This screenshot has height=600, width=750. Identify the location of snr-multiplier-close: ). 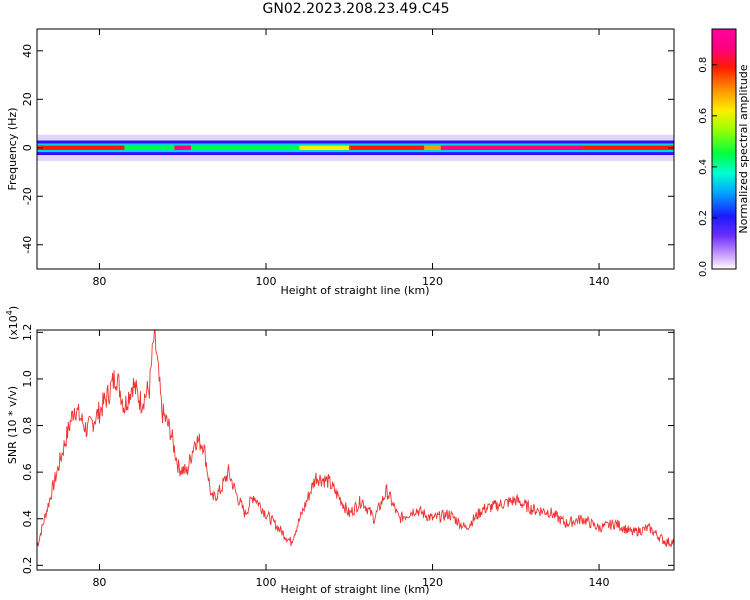
(13, 308).